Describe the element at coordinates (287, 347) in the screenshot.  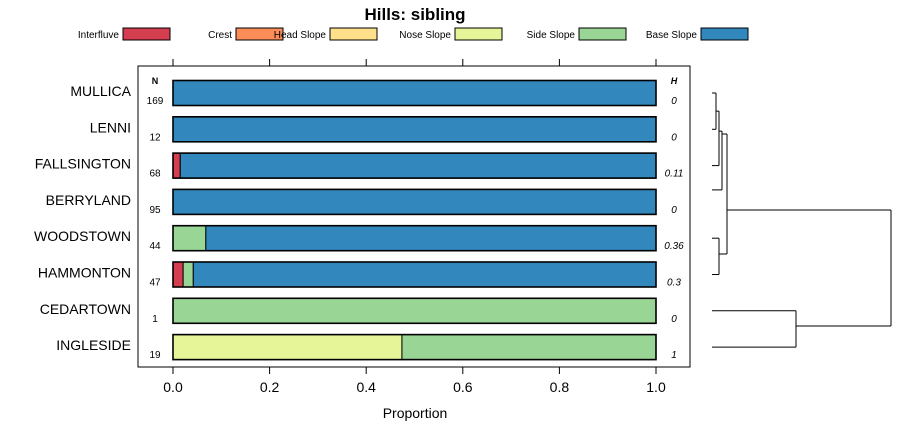
I see `bar-segment-nose-slope` at that location.